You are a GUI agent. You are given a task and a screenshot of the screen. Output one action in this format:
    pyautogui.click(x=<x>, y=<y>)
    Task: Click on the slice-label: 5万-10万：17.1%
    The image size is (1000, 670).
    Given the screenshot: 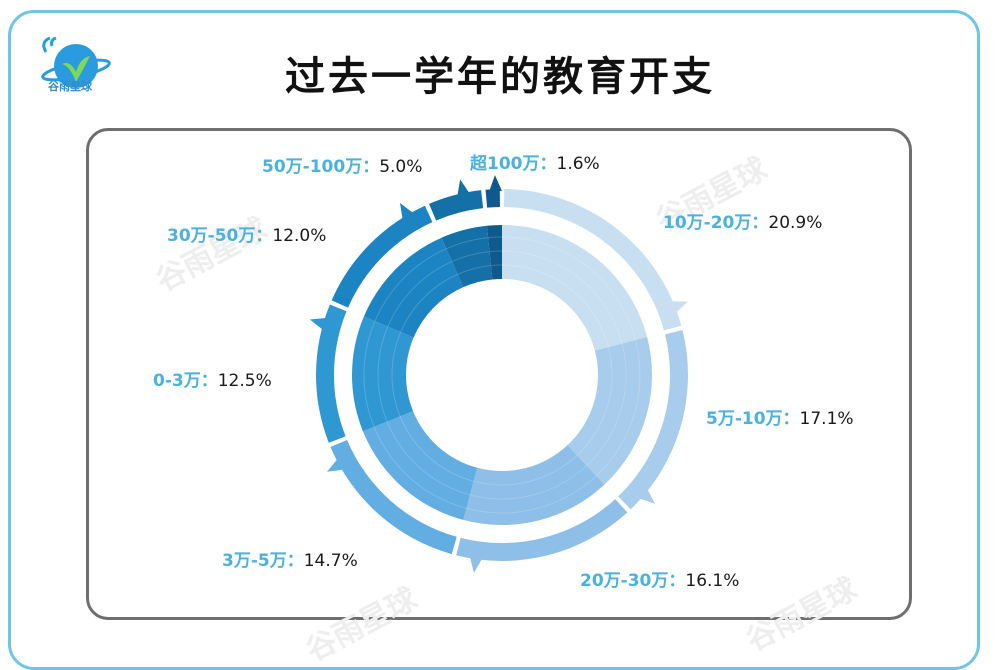 What is the action you would take?
    pyautogui.click(x=780, y=416)
    